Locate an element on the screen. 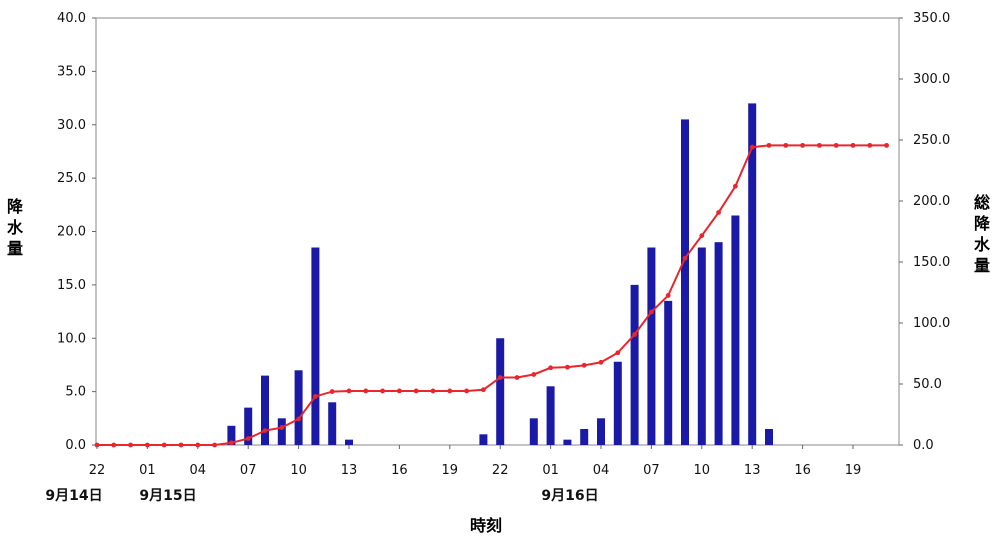 The height and width of the screenshot is (537, 998). y-tick-label: 5.0 is located at coordinates (75, 392).